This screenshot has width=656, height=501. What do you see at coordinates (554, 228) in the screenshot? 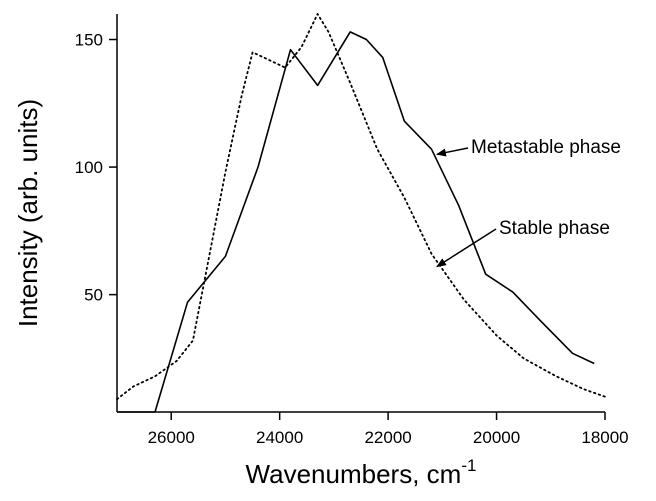
I see `annotation-label: Stable phase` at bounding box center [554, 228].